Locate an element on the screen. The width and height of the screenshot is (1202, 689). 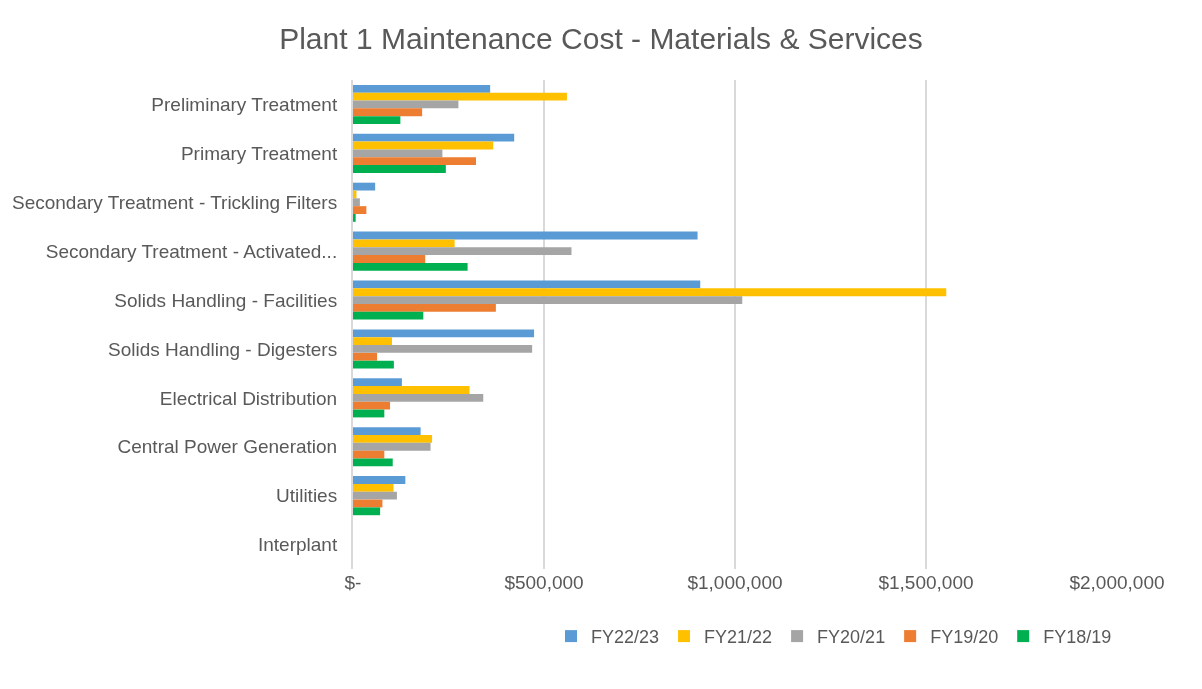
legend-label: FY18/19 is located at coordinates (1077, 637).